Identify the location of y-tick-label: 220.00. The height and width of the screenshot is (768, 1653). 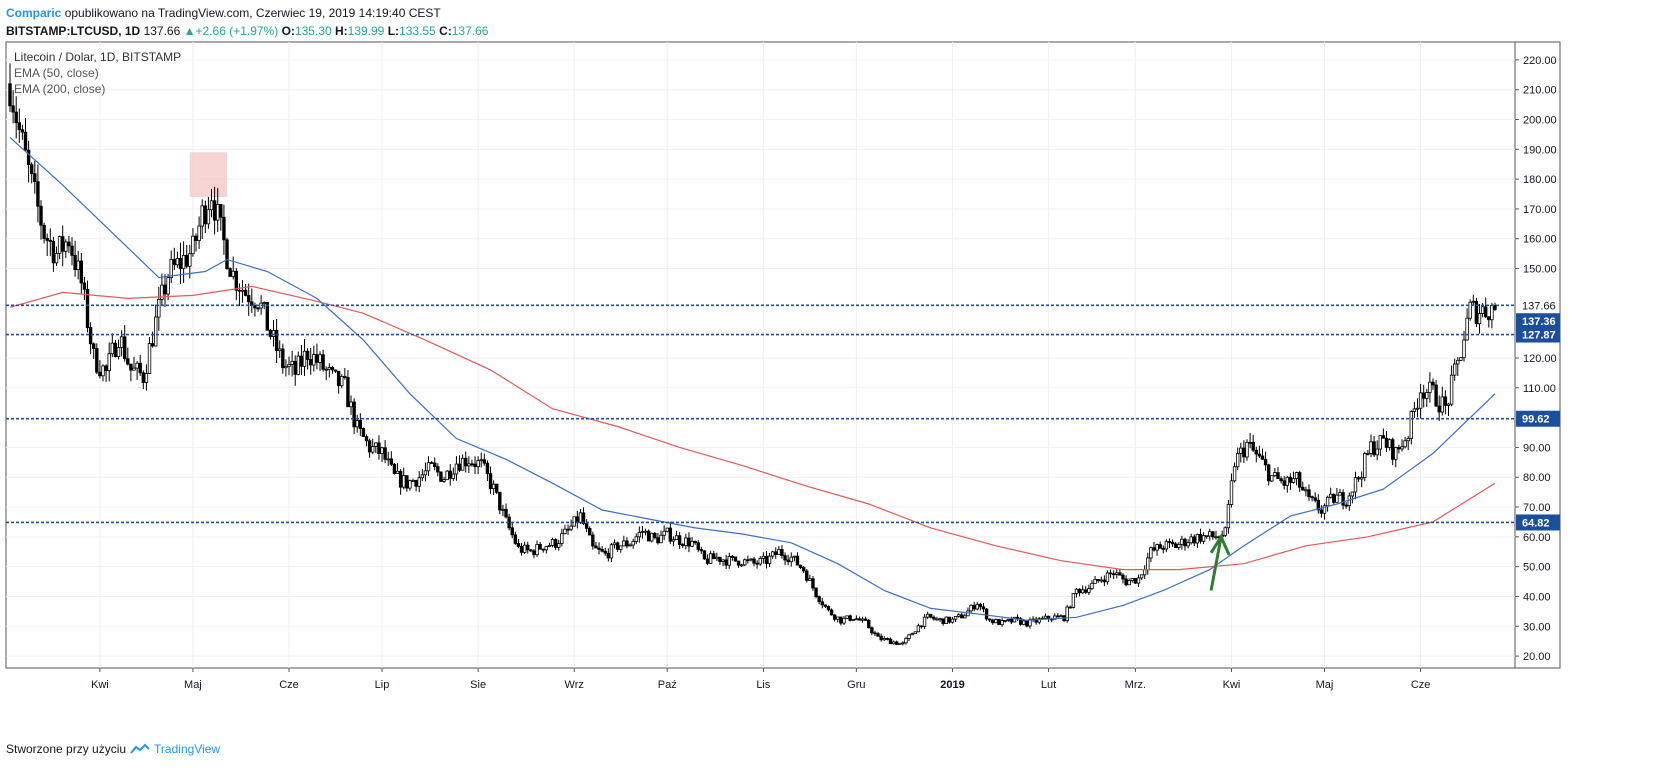
(1540, 61).